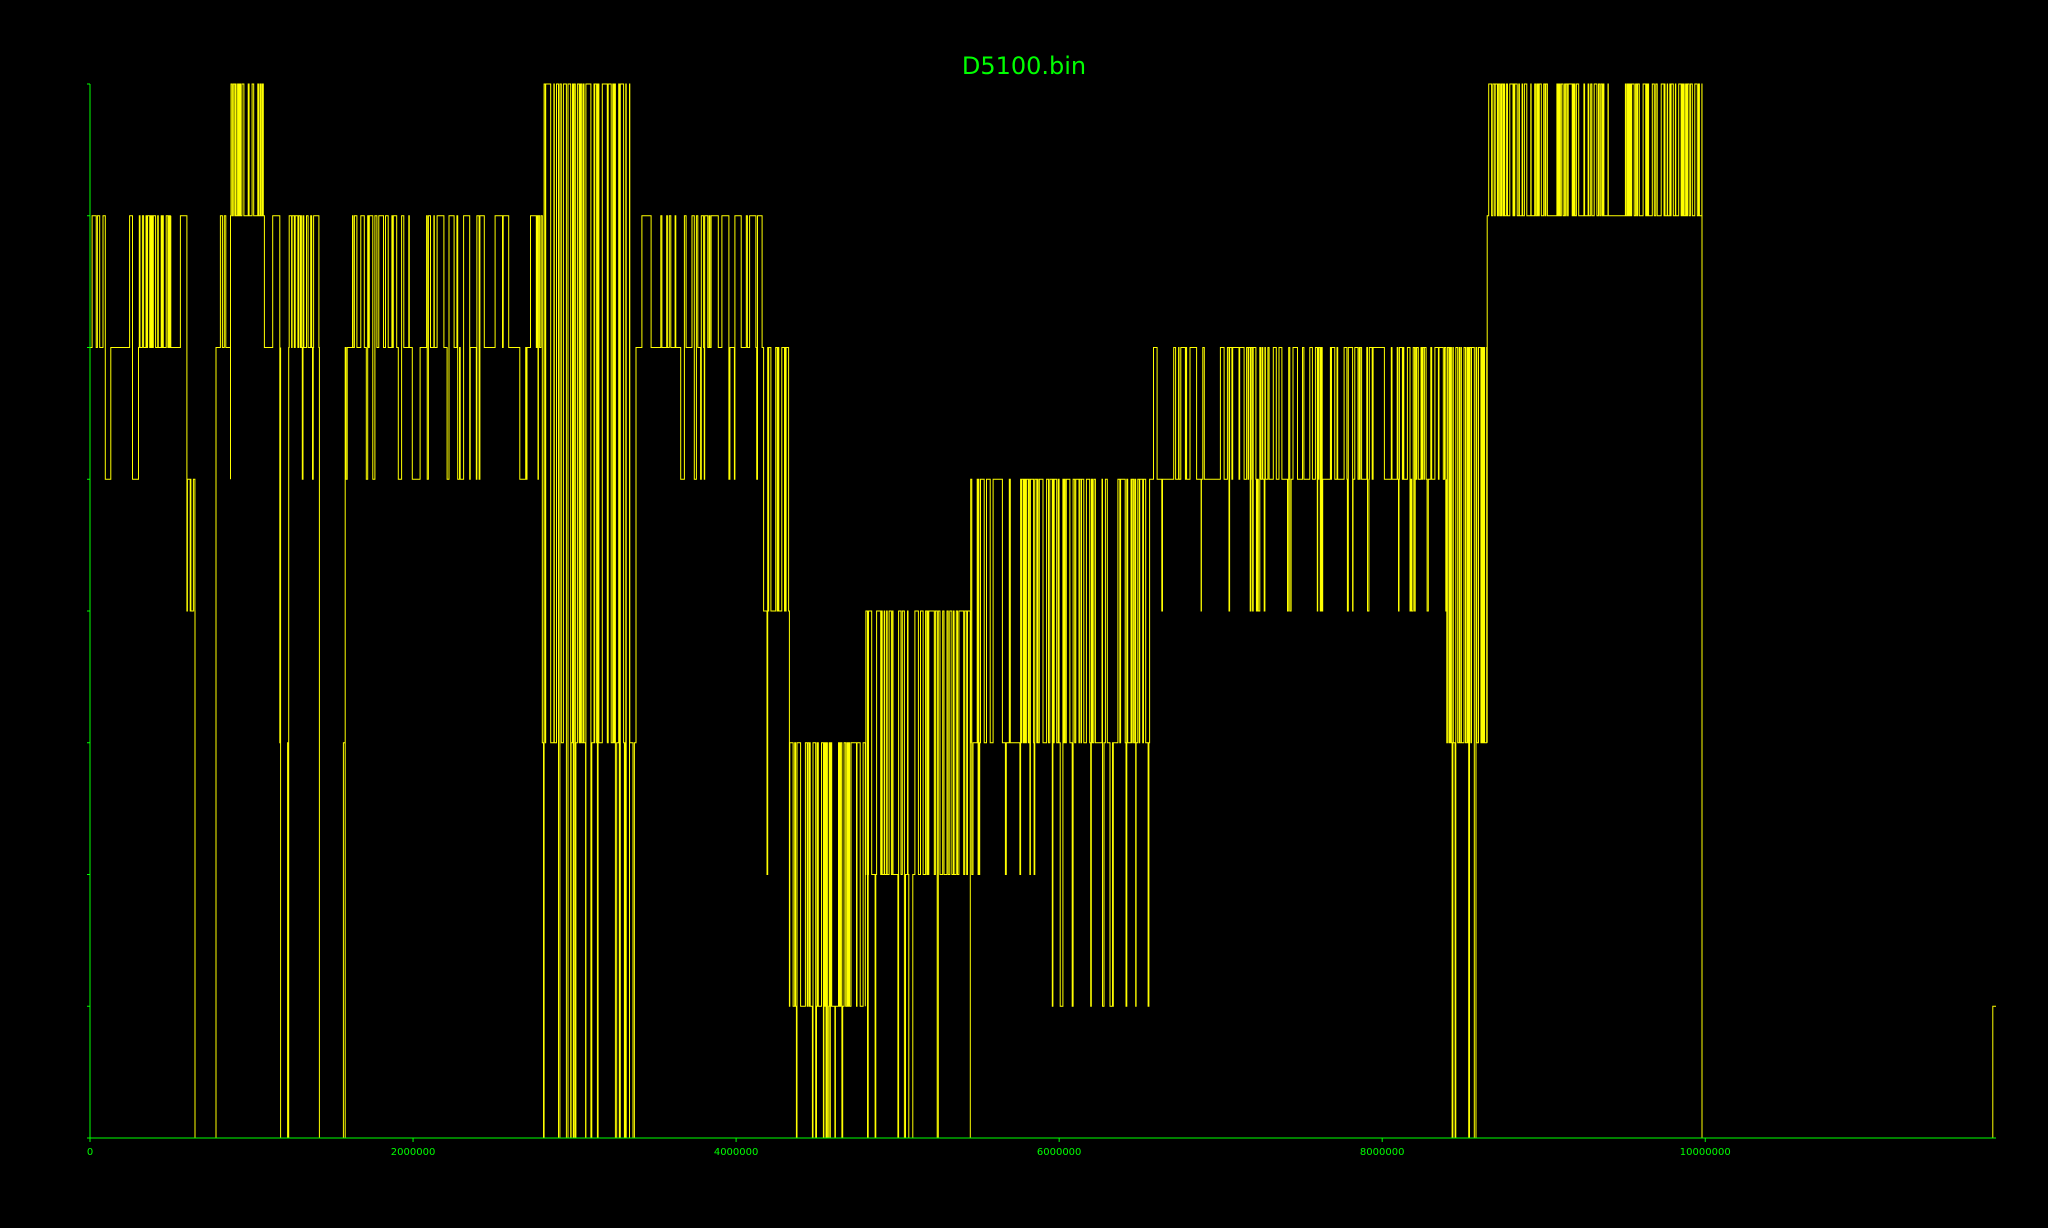  What do you see at coordinates (736, 1152) in the screenshot?
I see `x-tick-label: 4000000` at bounding box center [736, 1152].